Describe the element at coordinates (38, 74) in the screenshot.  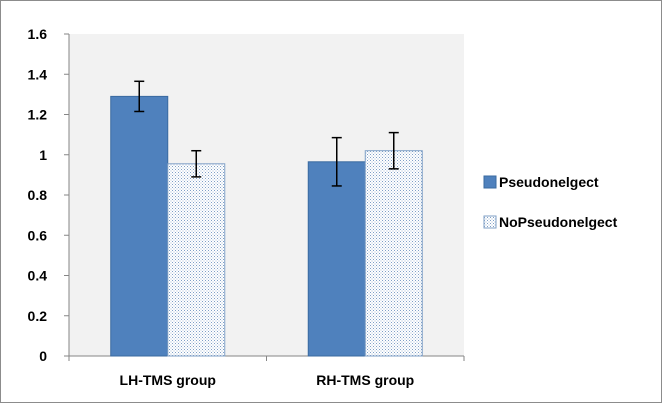
I see `y-tick-label: 1.4` at that location.